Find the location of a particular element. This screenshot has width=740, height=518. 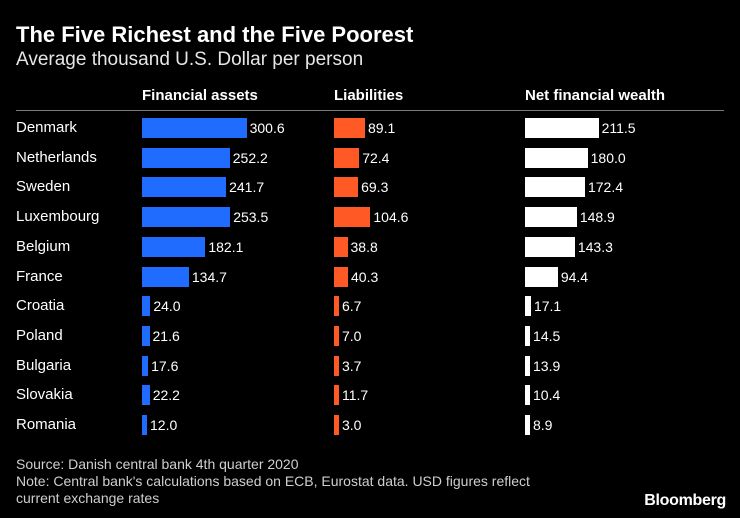

bar-financial-assets-sweden is located at coordinates (184, 187).